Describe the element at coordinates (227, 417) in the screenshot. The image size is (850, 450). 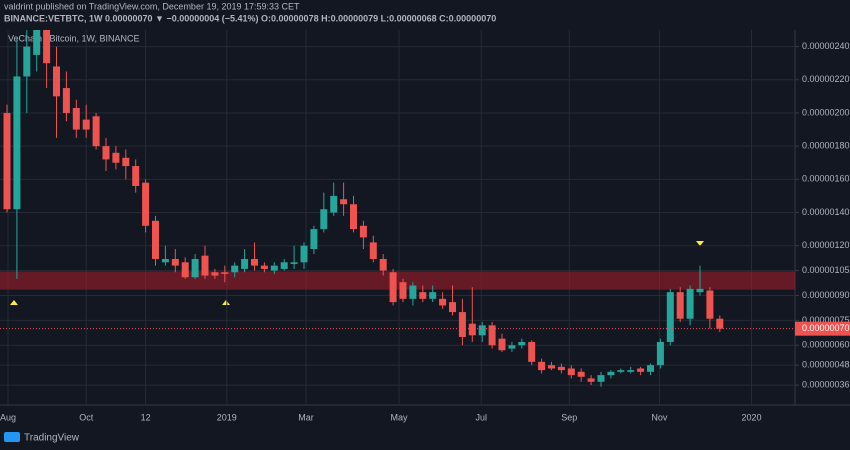
I see `x-tick-label: 2019` at that location.